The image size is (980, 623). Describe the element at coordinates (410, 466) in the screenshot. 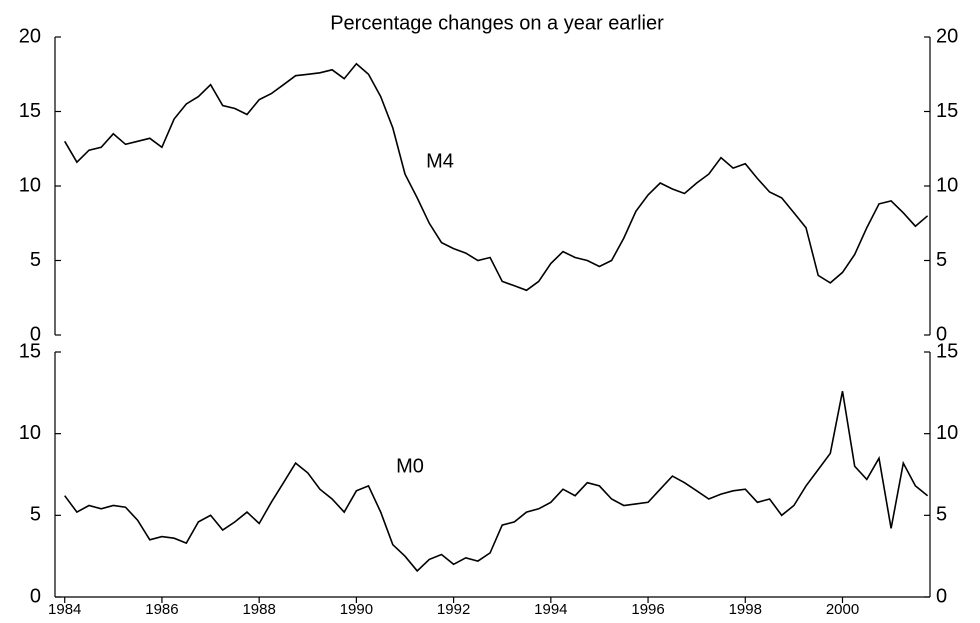

I see `series-label: M0` at that location.